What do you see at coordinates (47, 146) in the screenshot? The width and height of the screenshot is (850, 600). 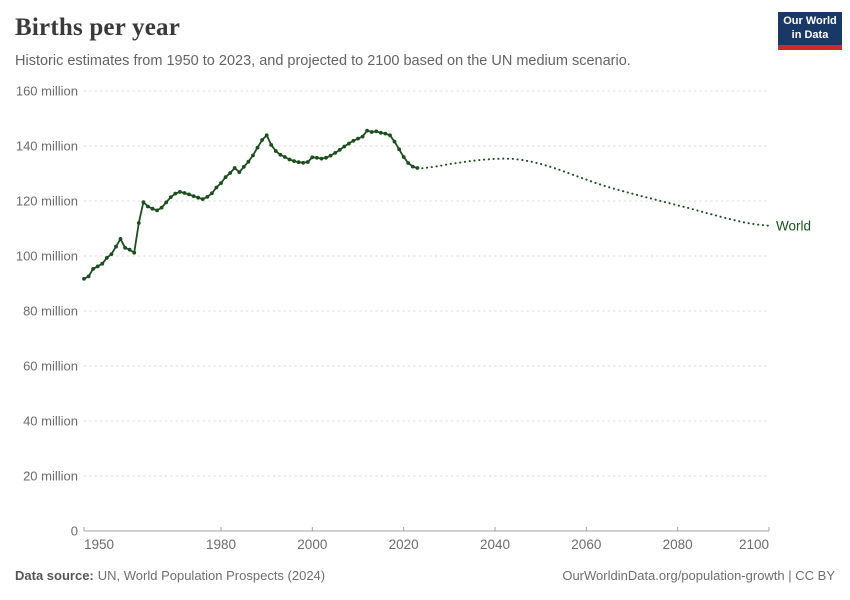 I see `y-axis-tick-label: 140 million` at bounding box center [47, 146].